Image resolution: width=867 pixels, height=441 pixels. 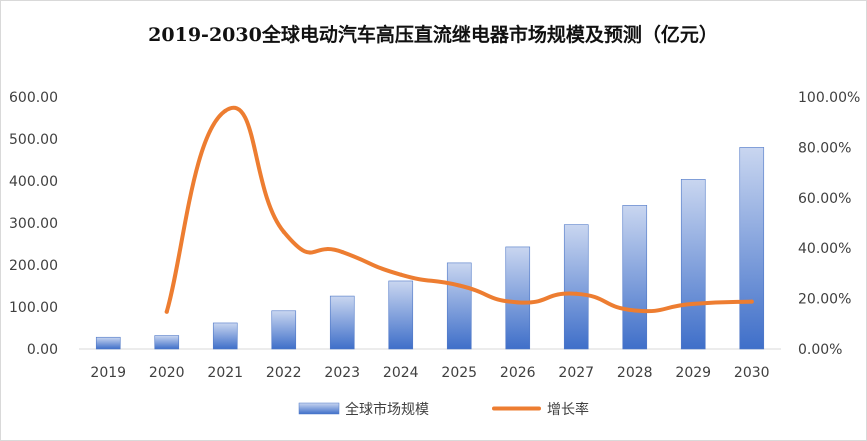 I want to click on y-left-tick-label: 500.00, so click(x=33, y=140).